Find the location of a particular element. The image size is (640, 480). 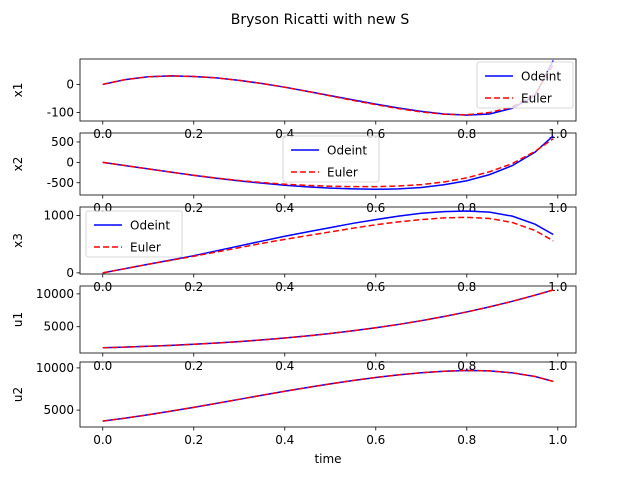

y-axis-label: x1 is located at coordinates (18, 90).